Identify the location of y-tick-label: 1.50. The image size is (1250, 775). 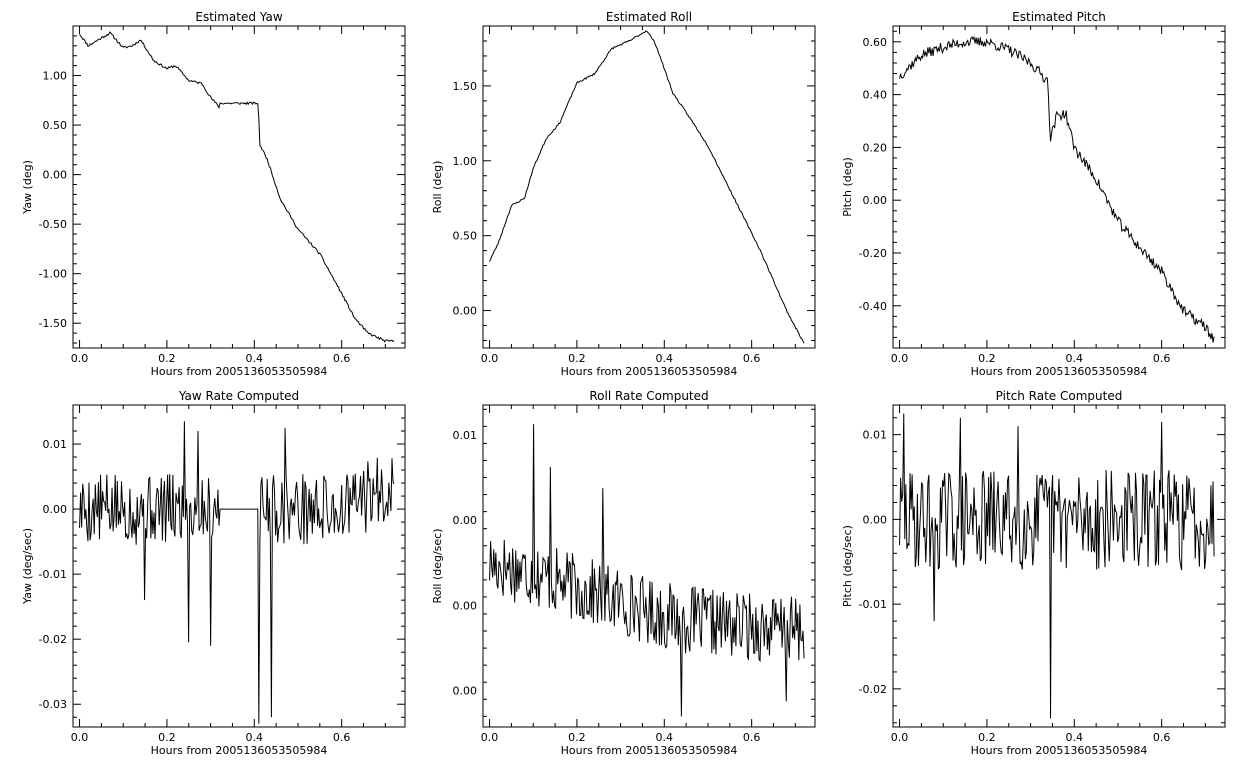
(465, 86).